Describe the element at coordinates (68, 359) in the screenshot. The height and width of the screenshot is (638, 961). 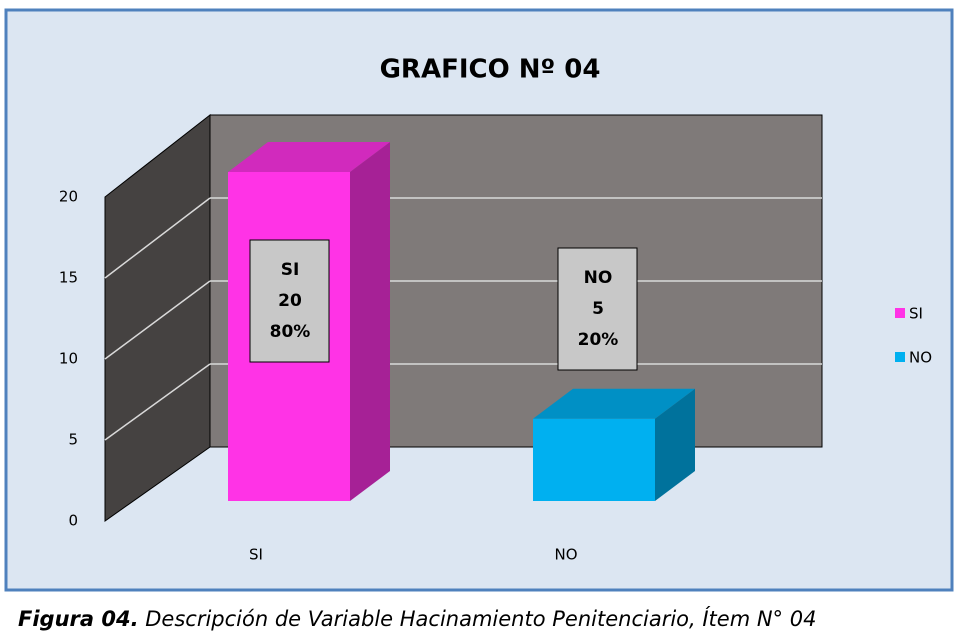
I see `y-tick-label: 10` at that location.